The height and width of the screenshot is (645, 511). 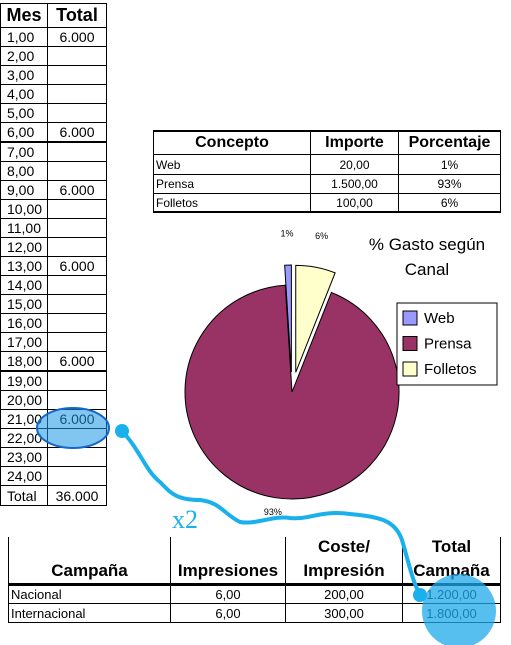 What do you see at coordinates (228, 561) in the screenshot?
I see `header-cell: Impresiones` at bounding box center [228, 561].